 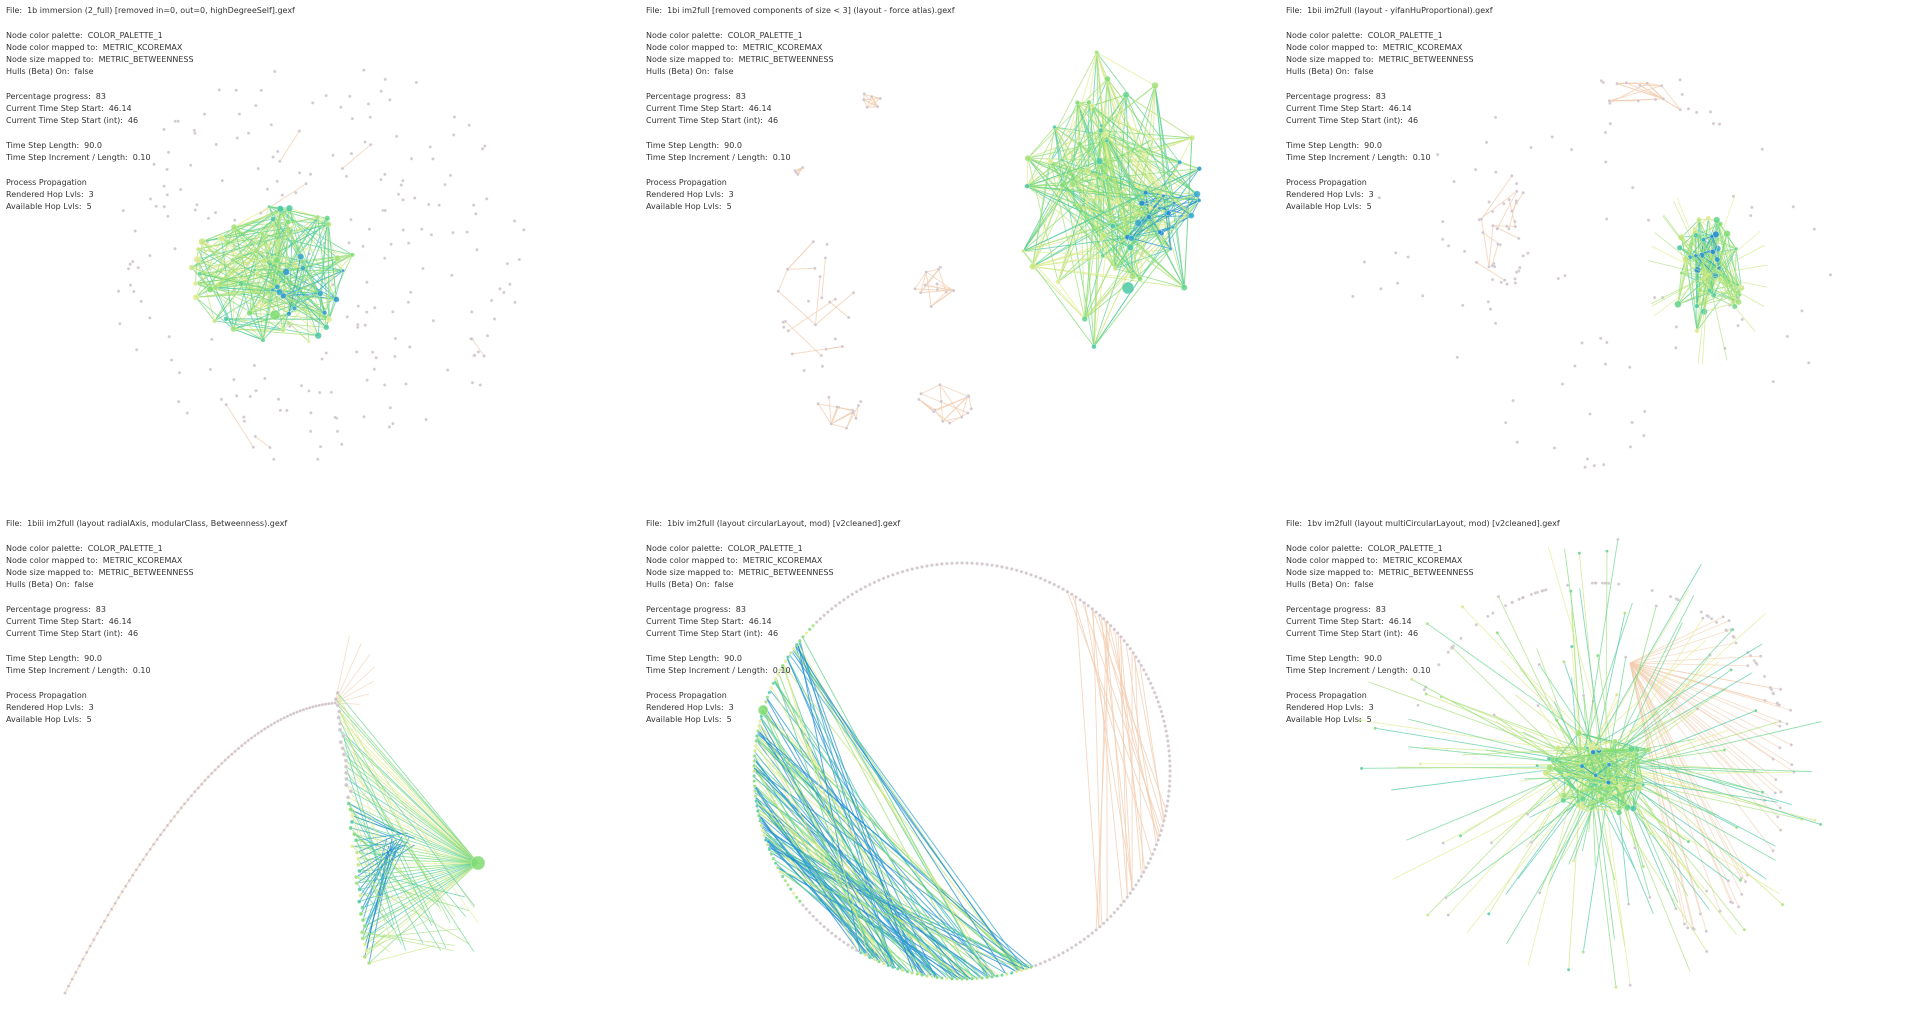 I want to click on info-value: 83, so click(x=100, y=609).